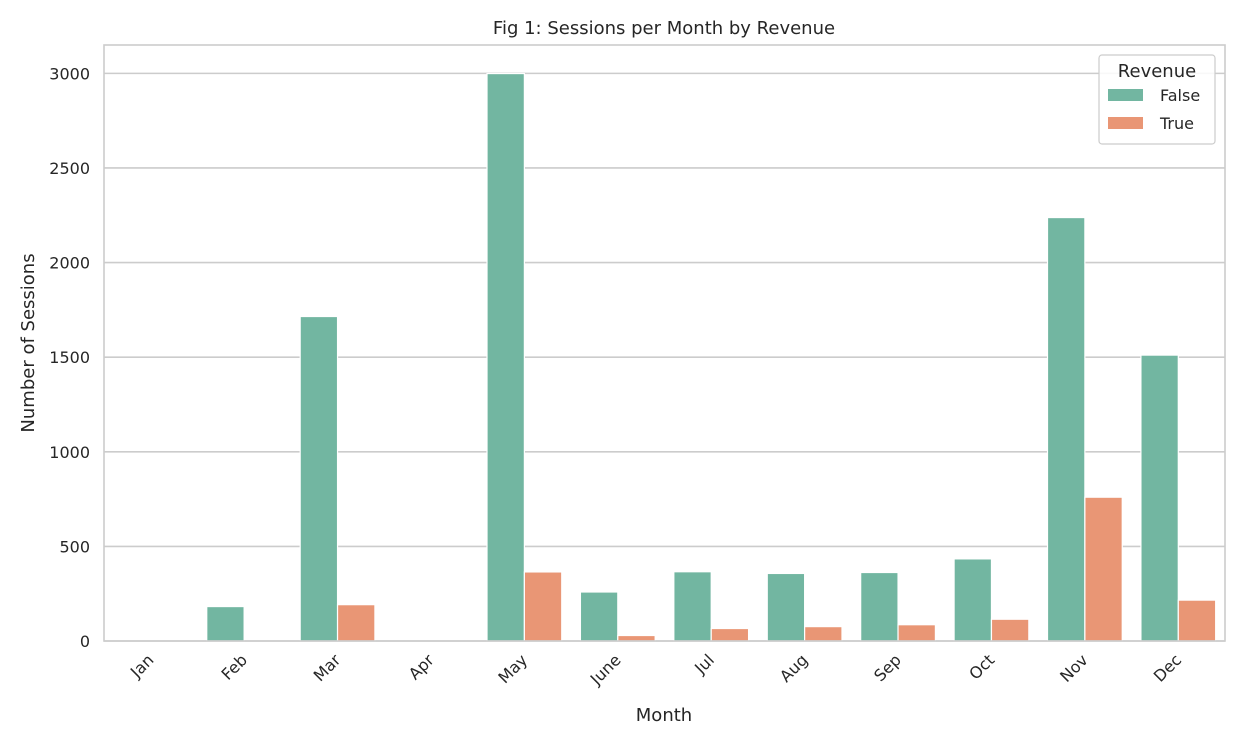  I want to click on y-tick-label: 500, so click(74, 546).